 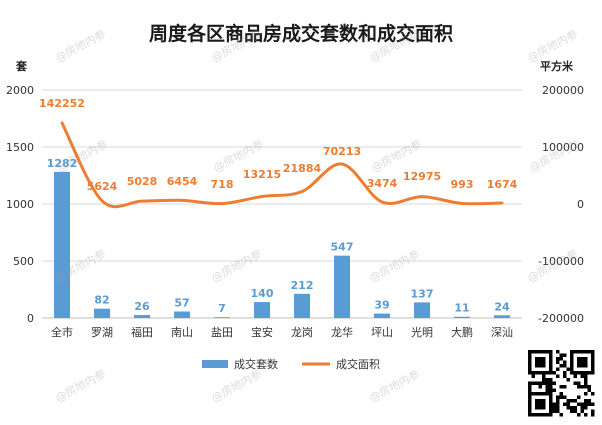 What do you see at coordinates (102, 332) in the screenshot?
I see `x-tick-label: 罗湖` at bounding box center [102, 332].